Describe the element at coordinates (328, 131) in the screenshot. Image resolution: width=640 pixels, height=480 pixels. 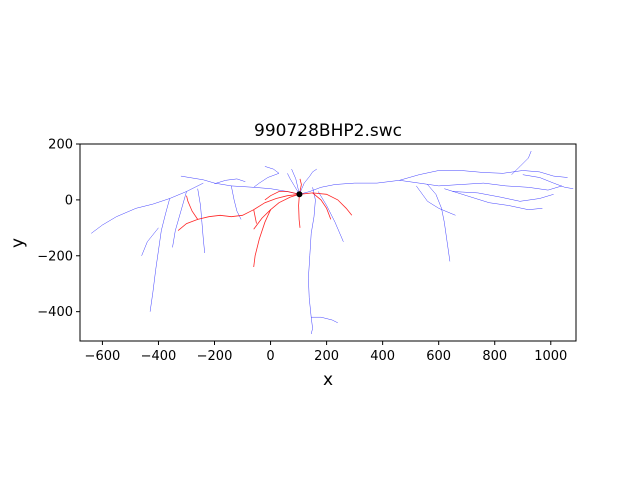
I see `chart-title: 990728BHP2.swc` at that location.